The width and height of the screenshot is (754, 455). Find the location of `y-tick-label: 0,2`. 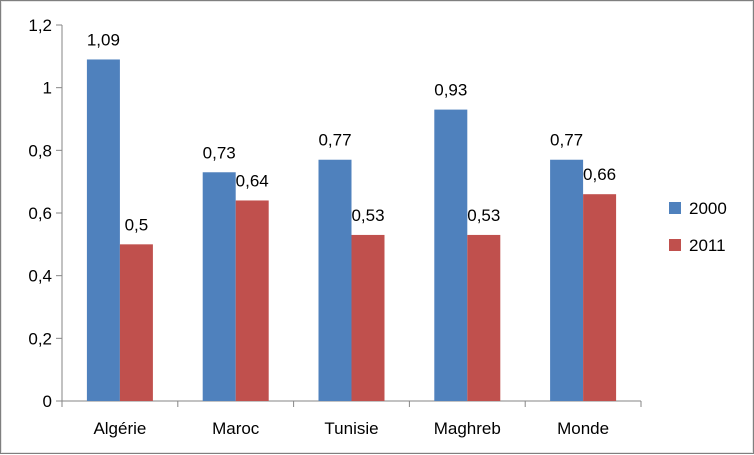

y-tick-label: 0,2 is located at coordinates (40, 338).